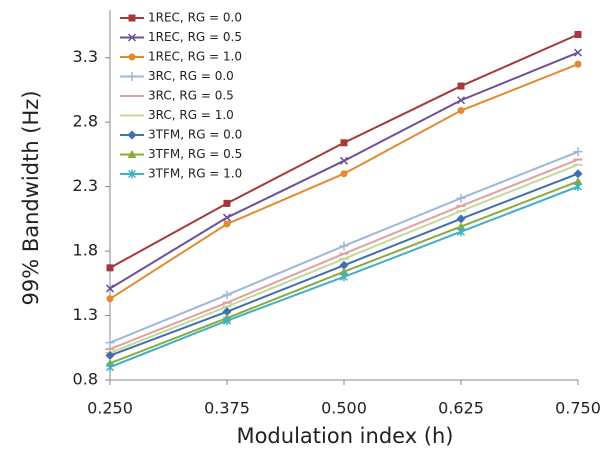  Describe the element at coordinates (191, 96) in the screenshot. I see `legend-label: 3RC, RG = 0.5` at that location.